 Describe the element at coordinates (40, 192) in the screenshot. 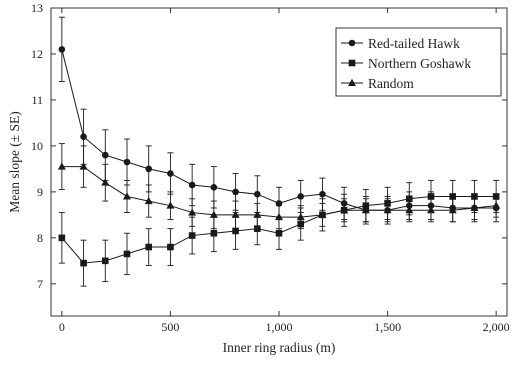

I see `y-tick-label: 9` at that location.